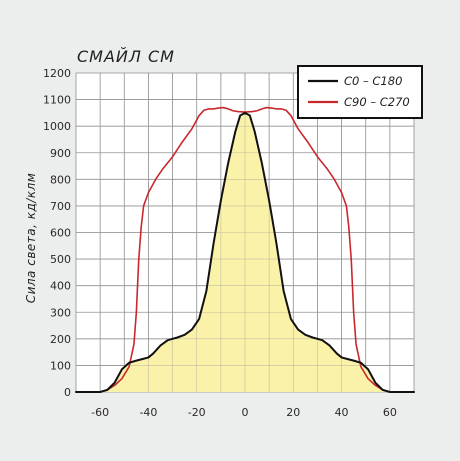  What do you see at coordinates (60, 312) in the screenshot?
I see `y-tick-label: 300` at bounding box center [60, 312].